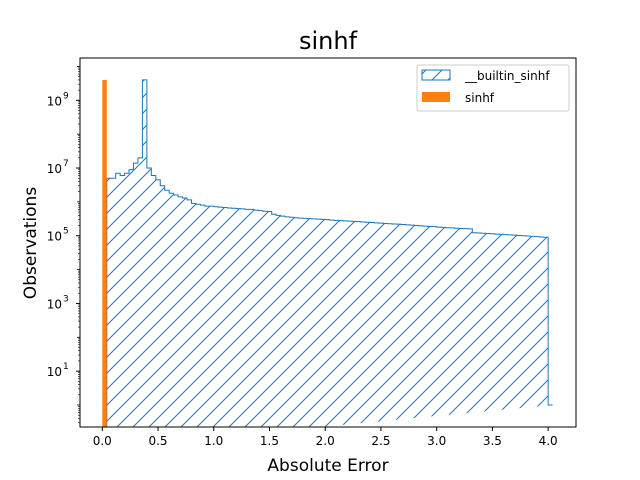 Image resolution: width=640 pixels, height=480 pixels. What do you see at coordinates (327, 466) in the screenshot?
I see `x-axis-label: Absolute Error` at bounding box center [327, 466].